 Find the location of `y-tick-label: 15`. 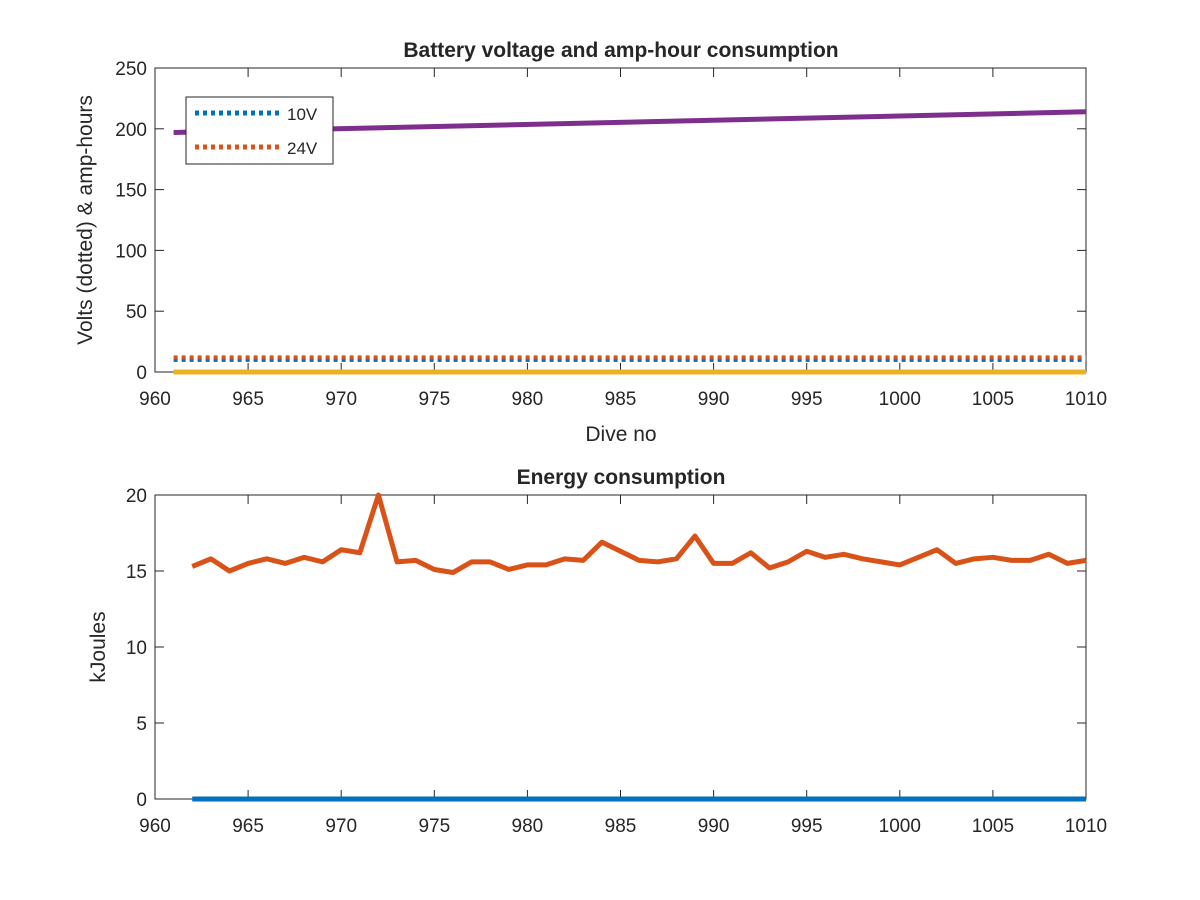

y-tick-label: 15 is located at coordinates (136, 572).